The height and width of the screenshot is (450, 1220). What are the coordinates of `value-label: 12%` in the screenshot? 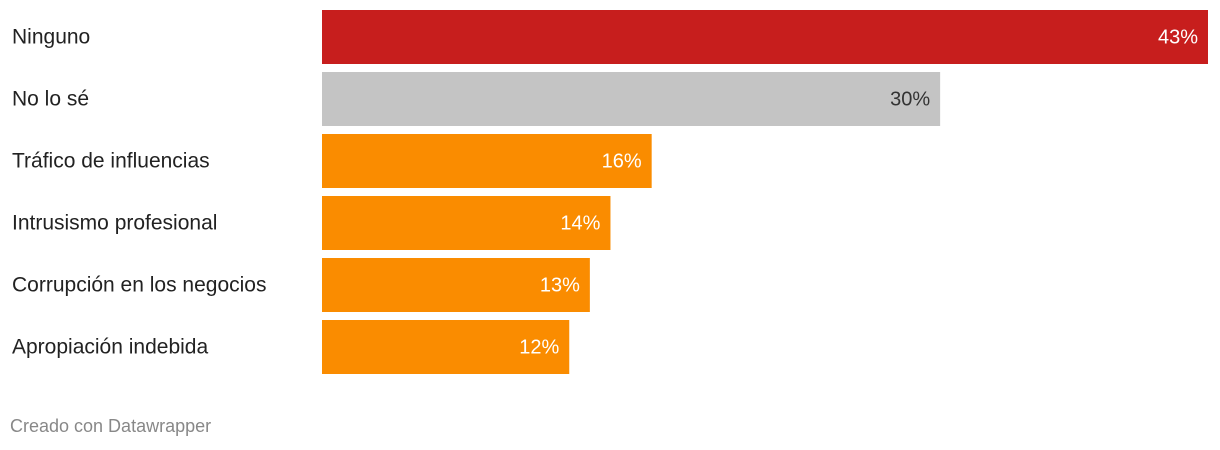 It's located at (539, 347).